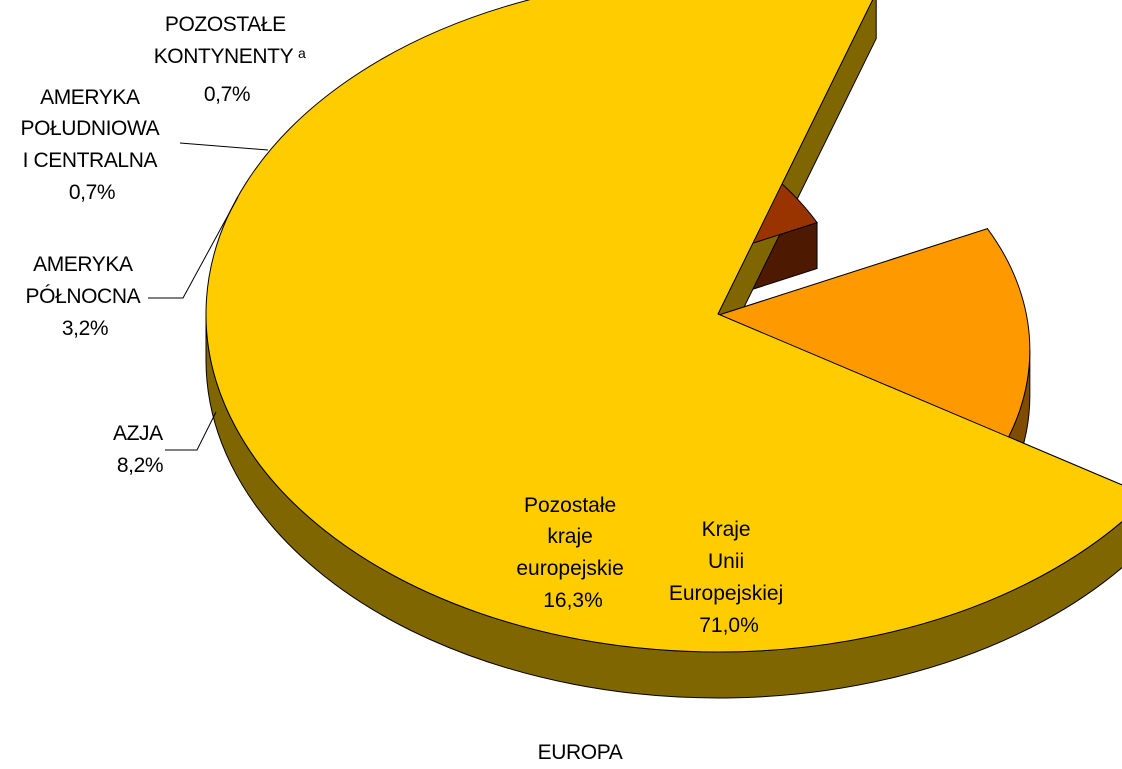 This screenshot has width=1122, height=769. What do you see at coordinates (573, 600) in the screenshot?
I see `label-pozostale-kraje-value: 16,3%` at bounding box center [573, 600].